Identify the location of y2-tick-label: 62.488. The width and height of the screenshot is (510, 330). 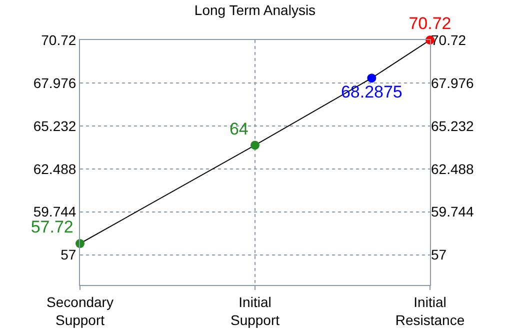
(452, 168).